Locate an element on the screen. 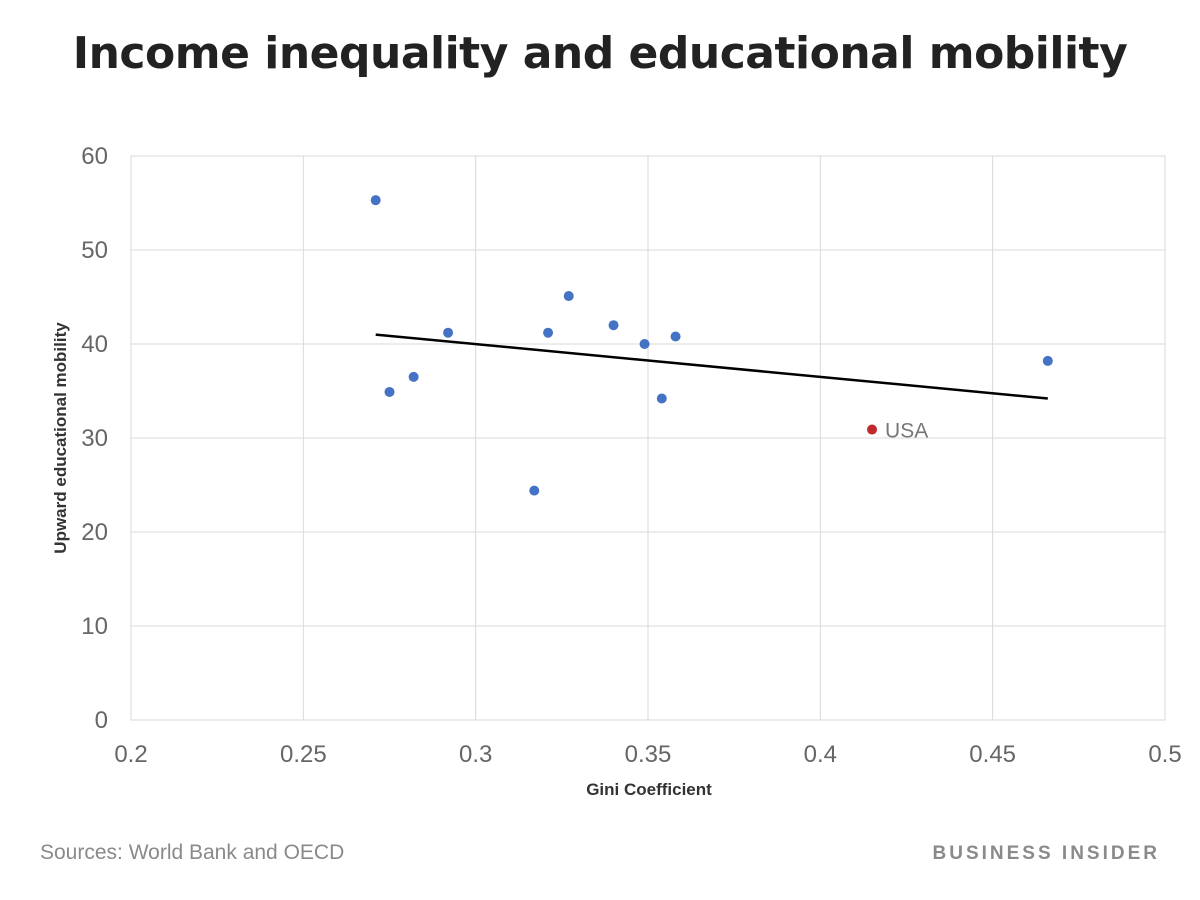 This screenshot has height=900, width=1200. highlighted-data-point is located at coordinates (872, 429).